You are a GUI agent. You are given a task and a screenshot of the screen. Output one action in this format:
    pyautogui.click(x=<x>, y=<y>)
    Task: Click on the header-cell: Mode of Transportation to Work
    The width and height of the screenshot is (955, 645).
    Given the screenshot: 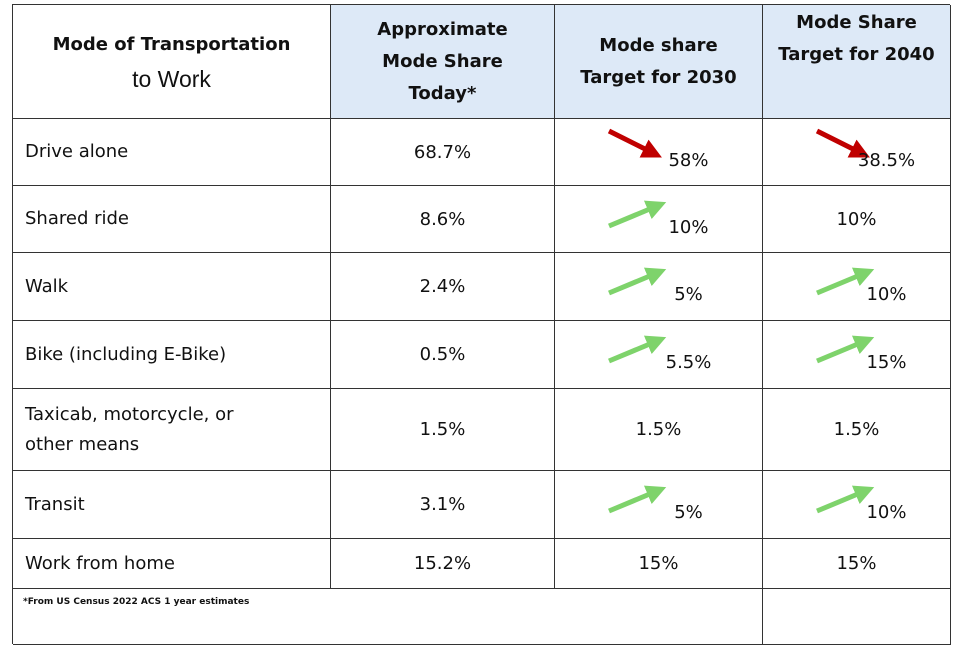 What is the action you would take?
    pyautogui.click(x=172, y=62)
    